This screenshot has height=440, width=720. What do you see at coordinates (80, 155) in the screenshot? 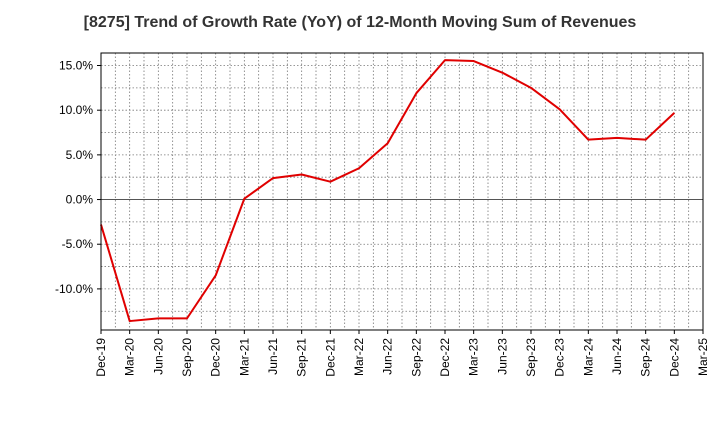
I see `y-tick-label: 5.0%` at bounding box center [80, 155].